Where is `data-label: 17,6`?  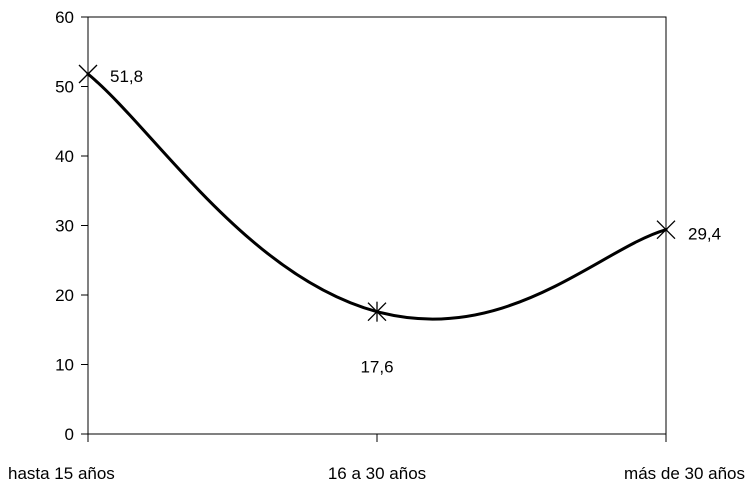
data-label: 17,6 is located at coordinates (376, 367).